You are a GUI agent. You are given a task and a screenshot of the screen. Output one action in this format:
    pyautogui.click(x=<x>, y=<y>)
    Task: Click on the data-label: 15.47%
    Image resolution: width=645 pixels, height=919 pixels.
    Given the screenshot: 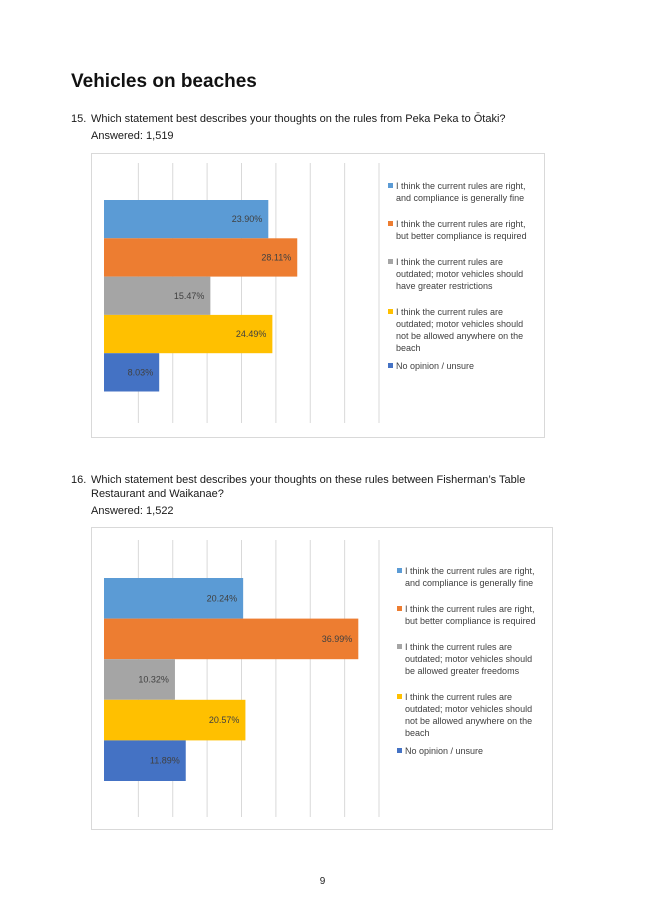 What is the action you would take?
    pyautogui.click(x=189, y=296)
    